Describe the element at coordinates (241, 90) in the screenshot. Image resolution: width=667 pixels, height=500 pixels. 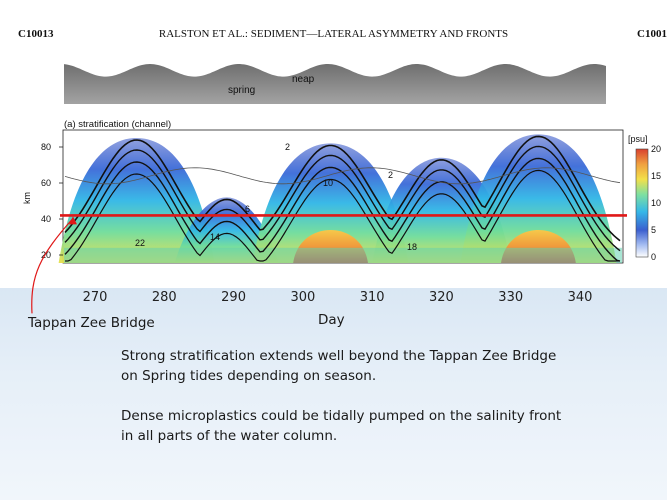
I see `spring-label: spring` at that location.